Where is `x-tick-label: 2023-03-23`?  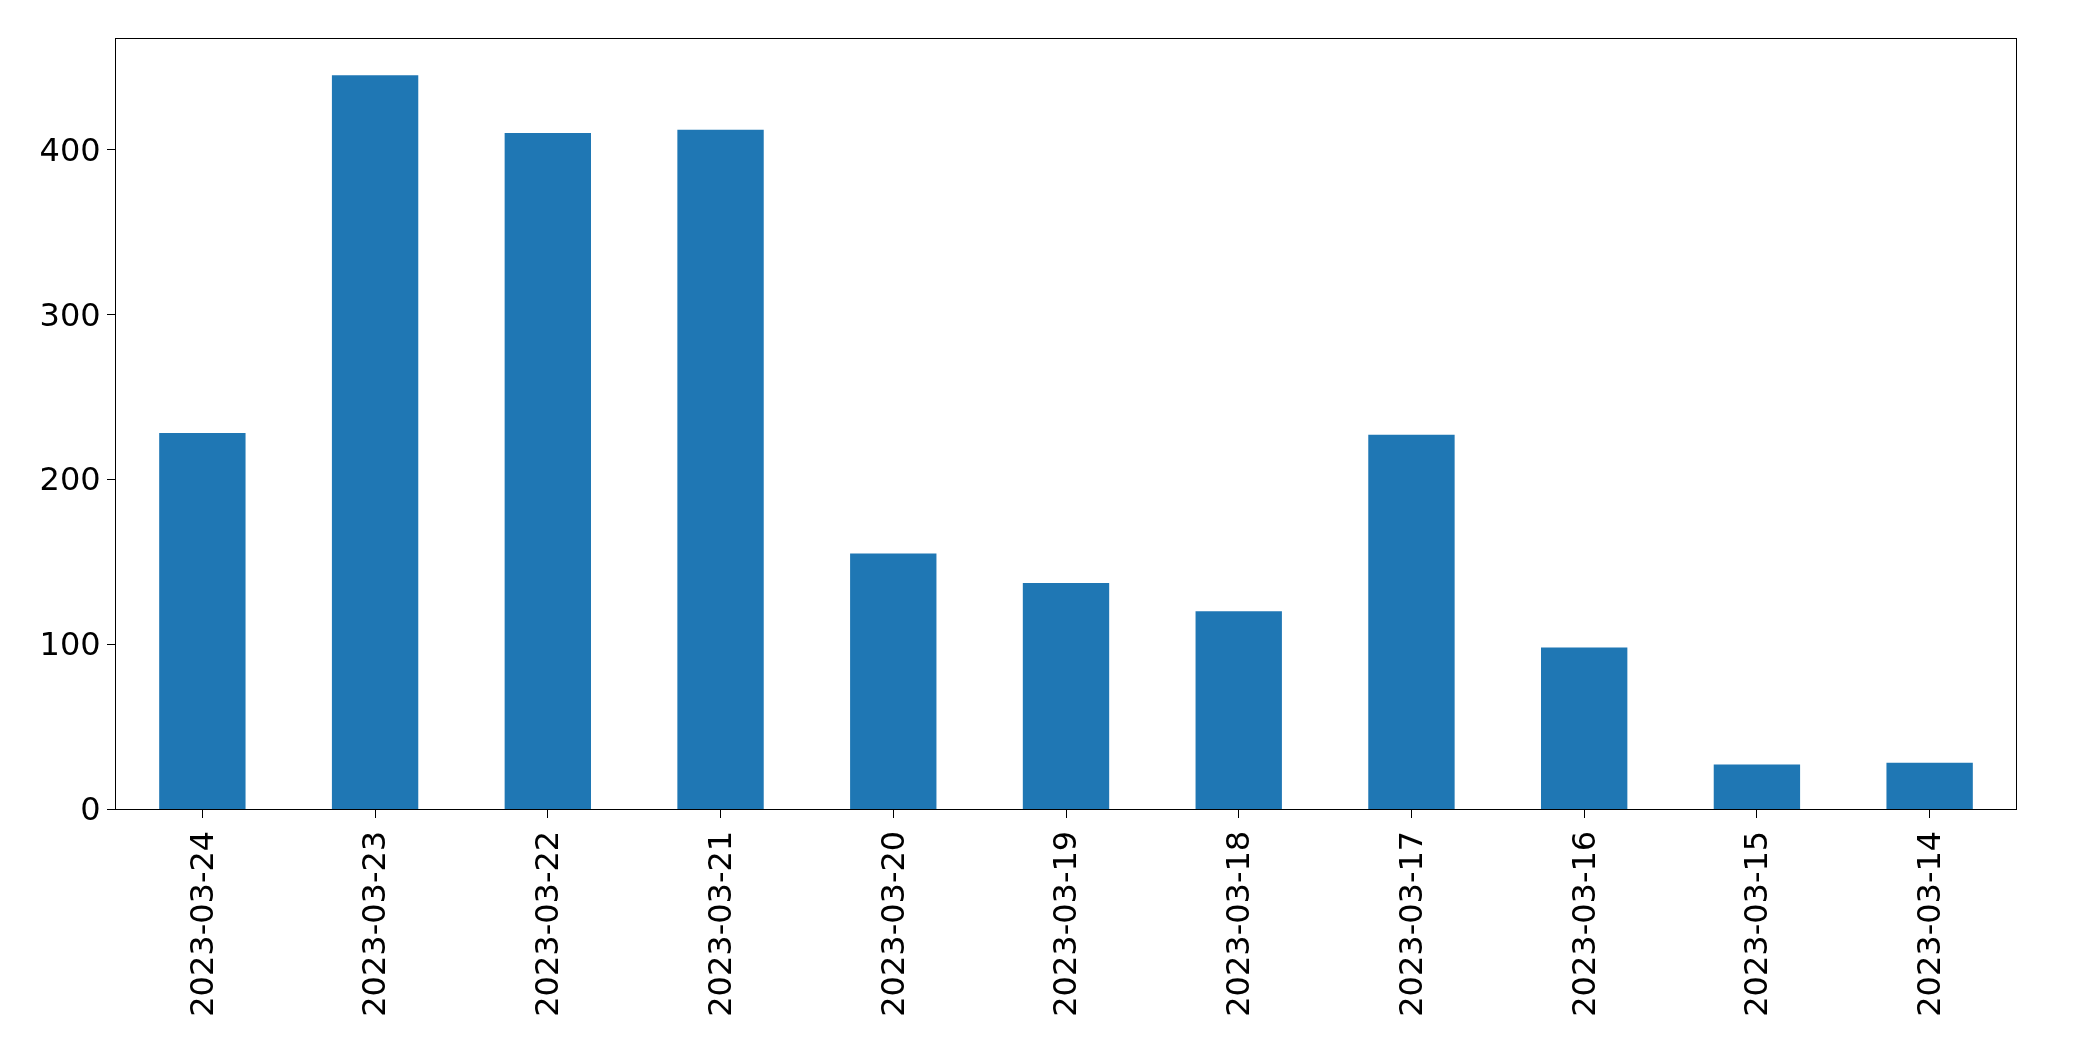
x-tick-label: 2023-03-23 is located at coordinates (374, 923).